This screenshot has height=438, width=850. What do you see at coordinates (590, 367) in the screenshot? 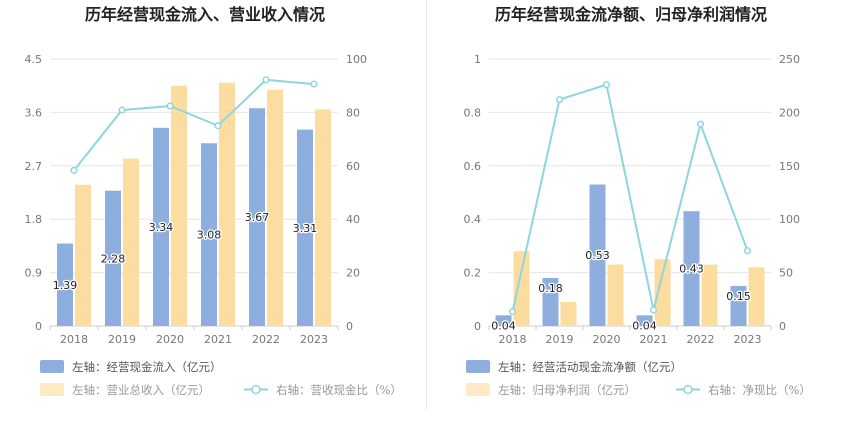
I see `legend-label-series-1: 左轴：经营活动现金流净额（亿元）` at bounding box center [590, 367].